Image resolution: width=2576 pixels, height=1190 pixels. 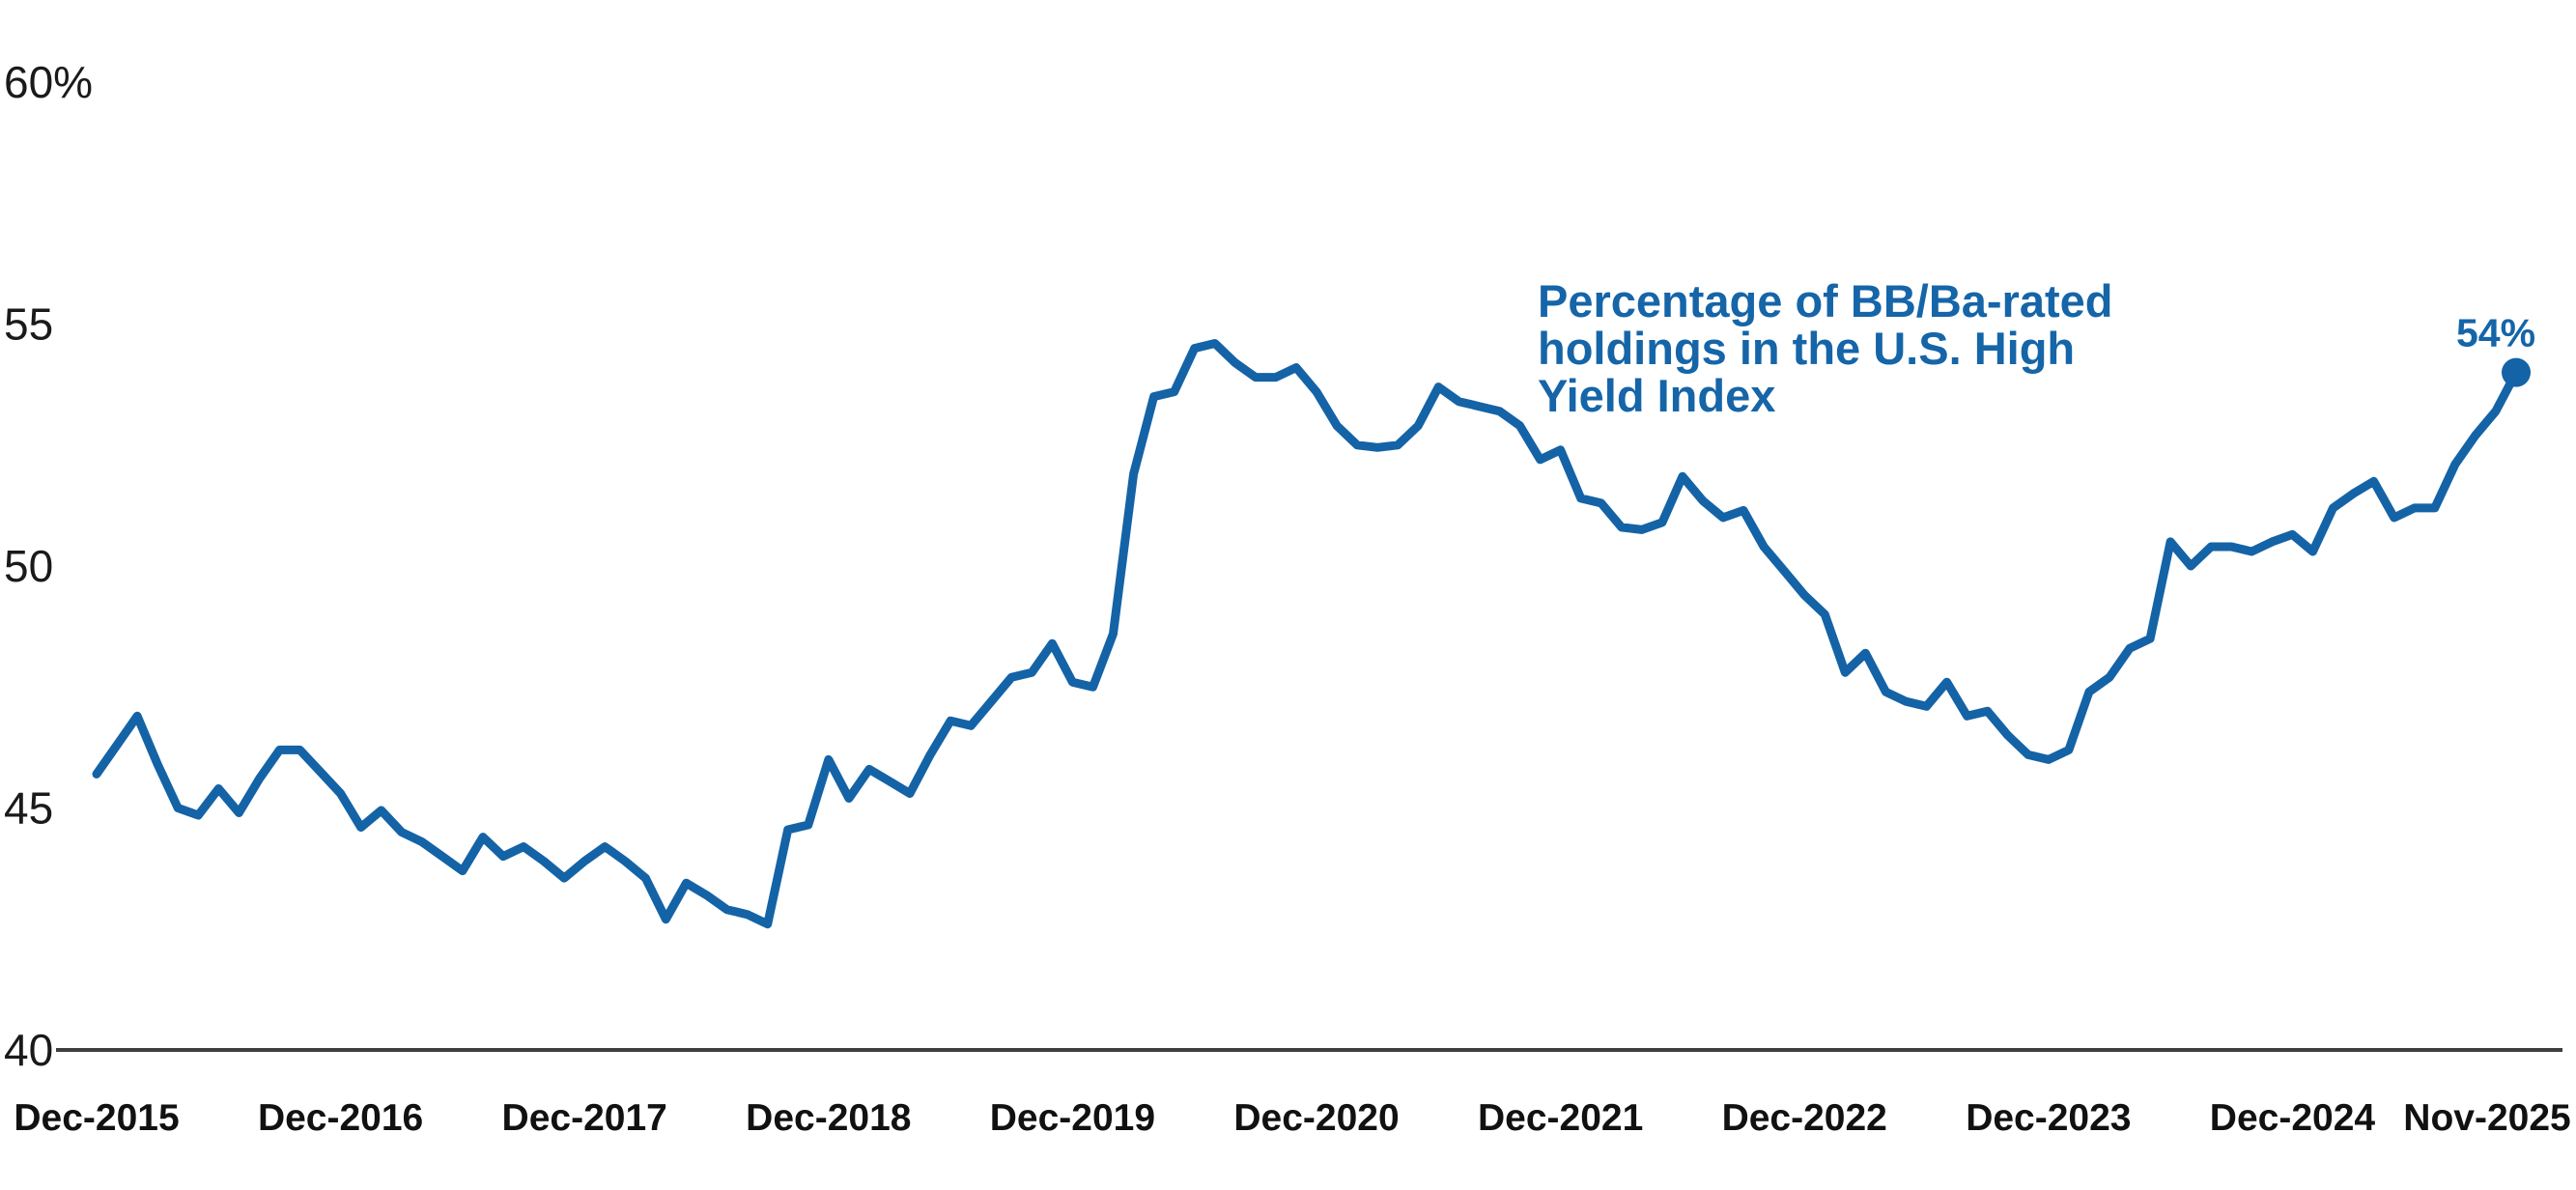 I want to click on x-tick-label-dec-2018: Dec-2018, so click(x=828, y=1118).